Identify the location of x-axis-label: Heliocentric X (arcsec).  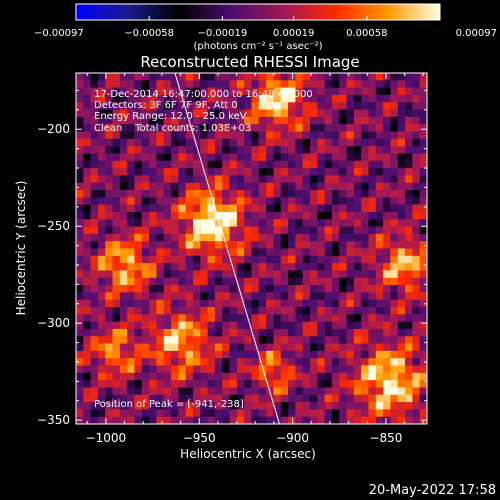
(248, 454).